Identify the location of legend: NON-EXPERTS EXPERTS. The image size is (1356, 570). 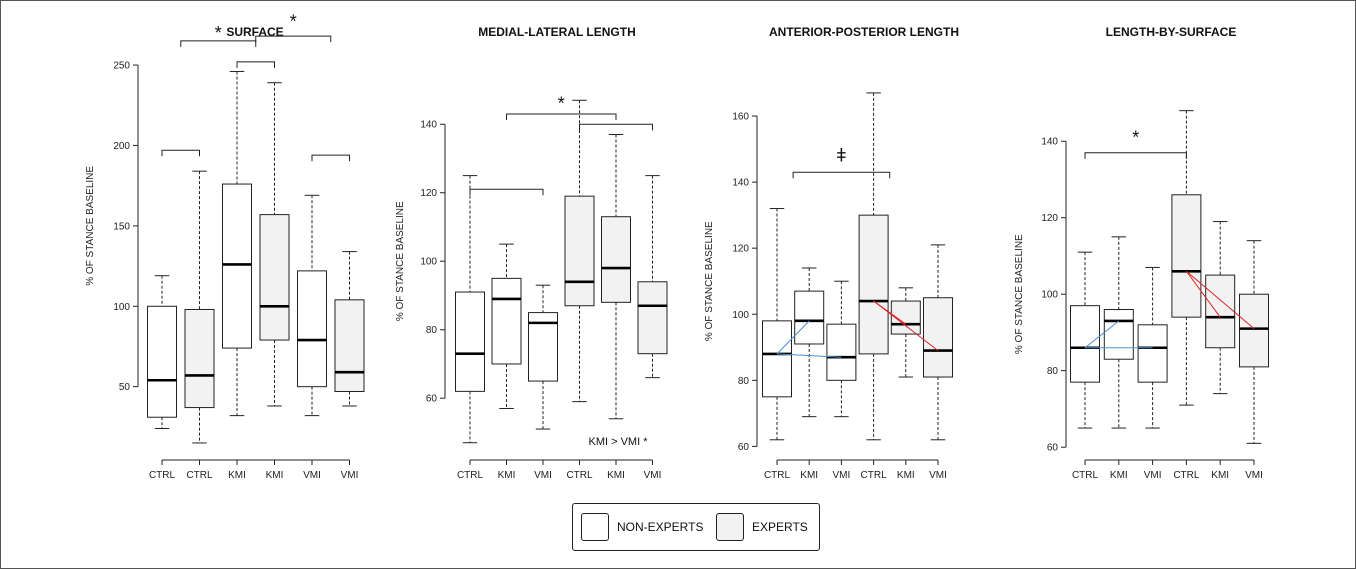
(696, 527).